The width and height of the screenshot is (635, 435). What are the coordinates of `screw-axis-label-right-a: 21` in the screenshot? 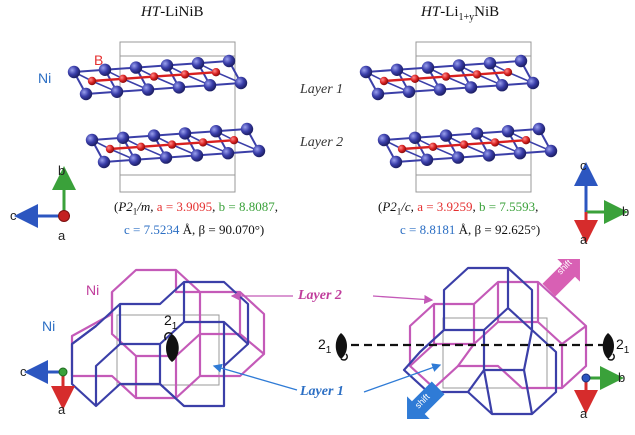 It's located at (325, 346).